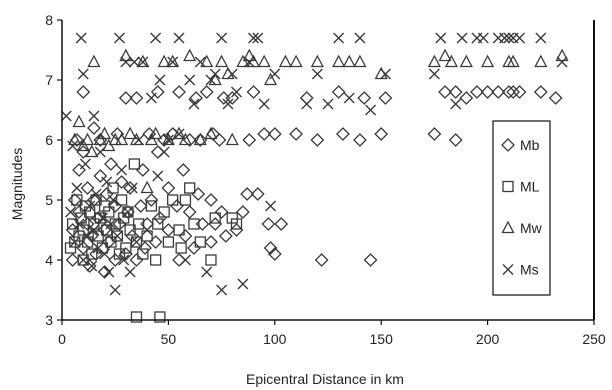 The image size is (612, 390). What do you see at coordinates (488, 339) in the screenshot?
I see `x-tick-label: 200` at bounding box center [488, 339].